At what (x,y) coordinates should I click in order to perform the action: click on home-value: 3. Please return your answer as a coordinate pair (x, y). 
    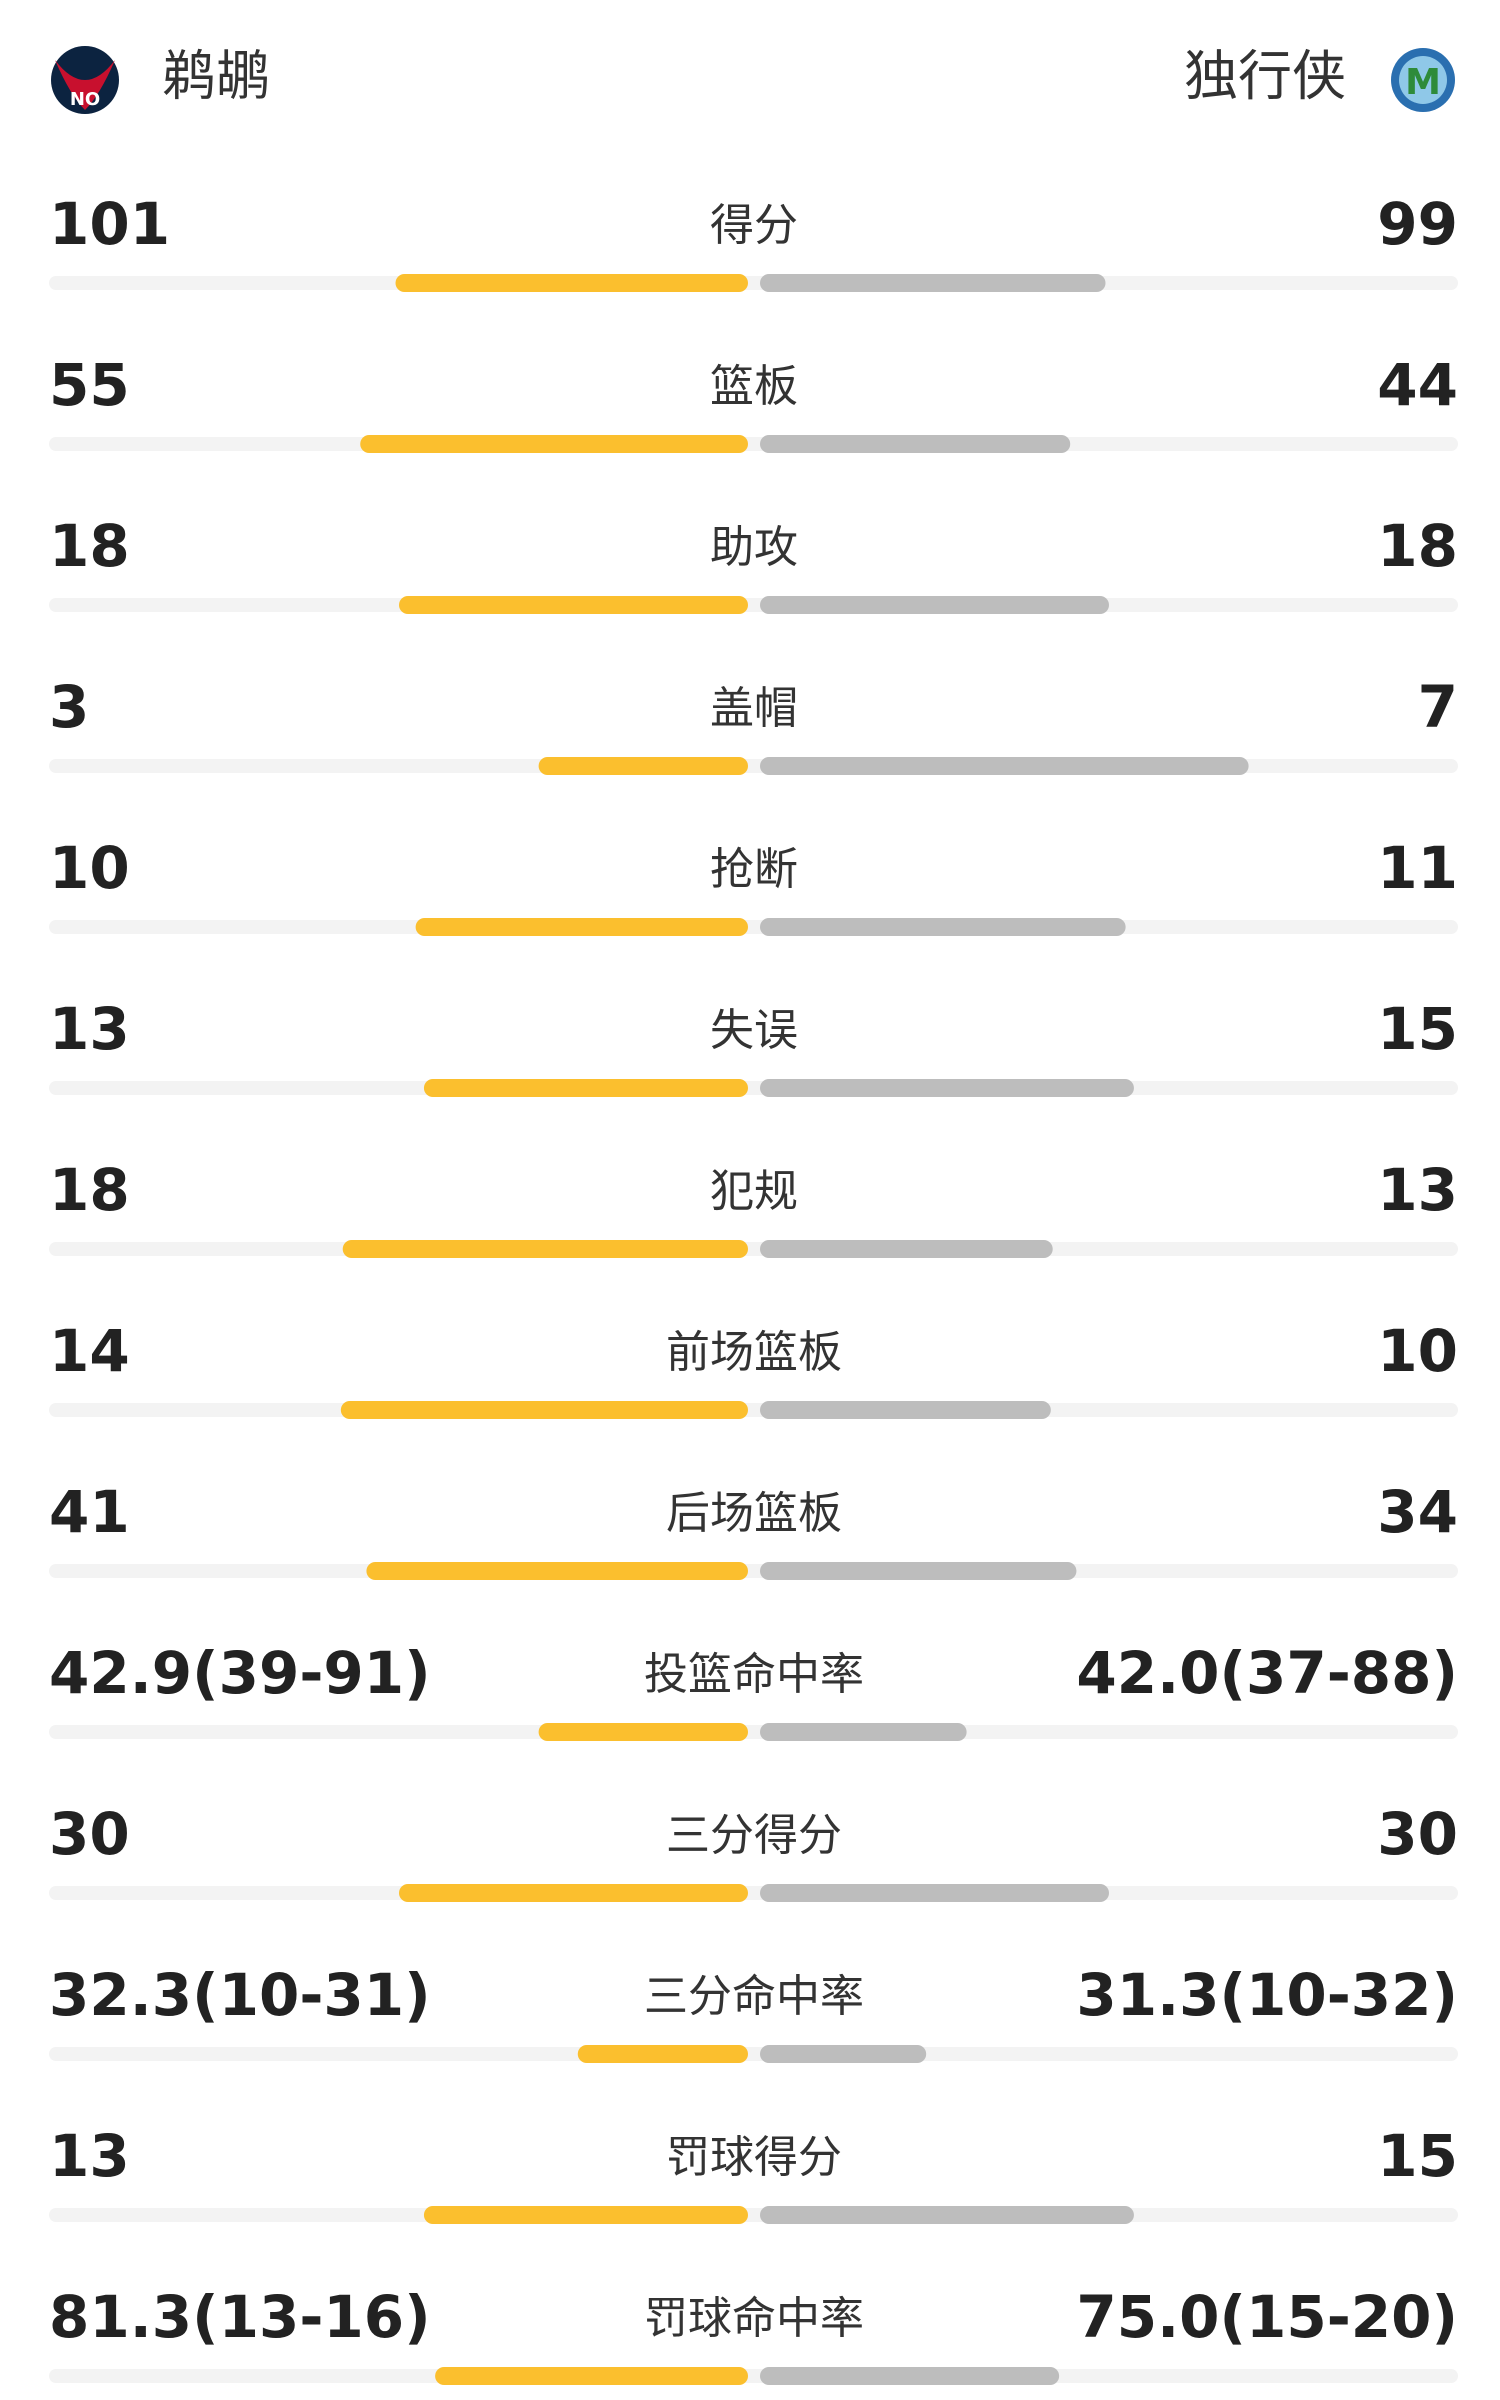
    Looking at the image, I should click on (69, 707).